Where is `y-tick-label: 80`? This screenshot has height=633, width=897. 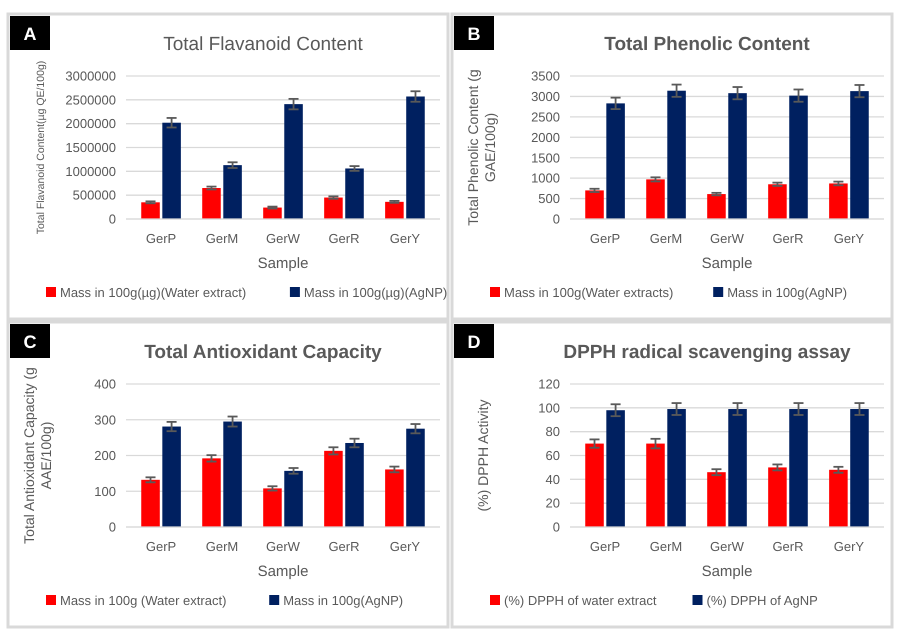 y-tick-label: 80 is located at coordinates (553, 432).